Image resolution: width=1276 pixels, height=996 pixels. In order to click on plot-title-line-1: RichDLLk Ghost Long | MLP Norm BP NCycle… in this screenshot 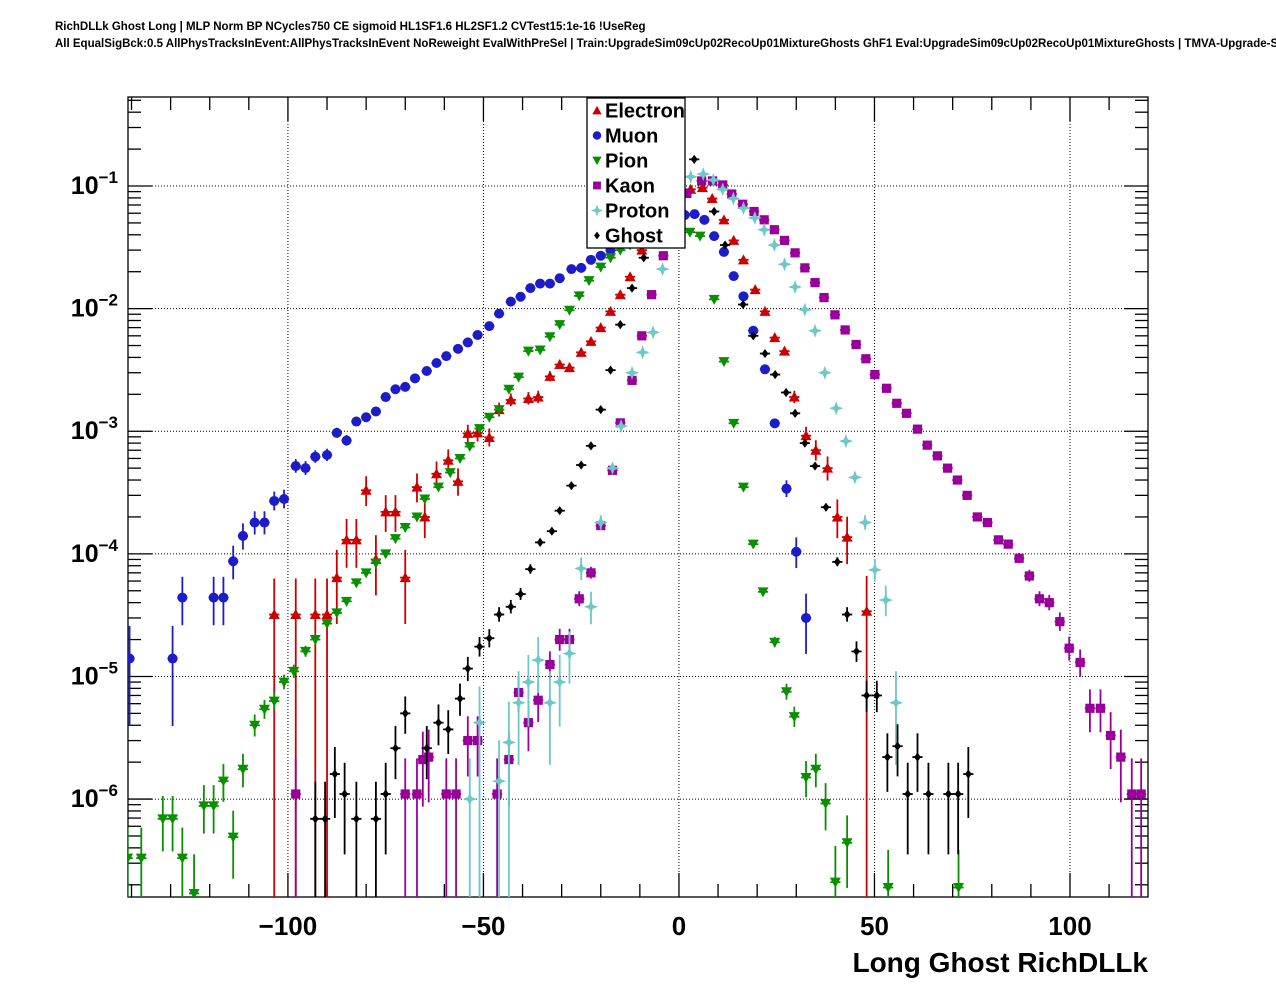, I will do `click(350, 27)`.